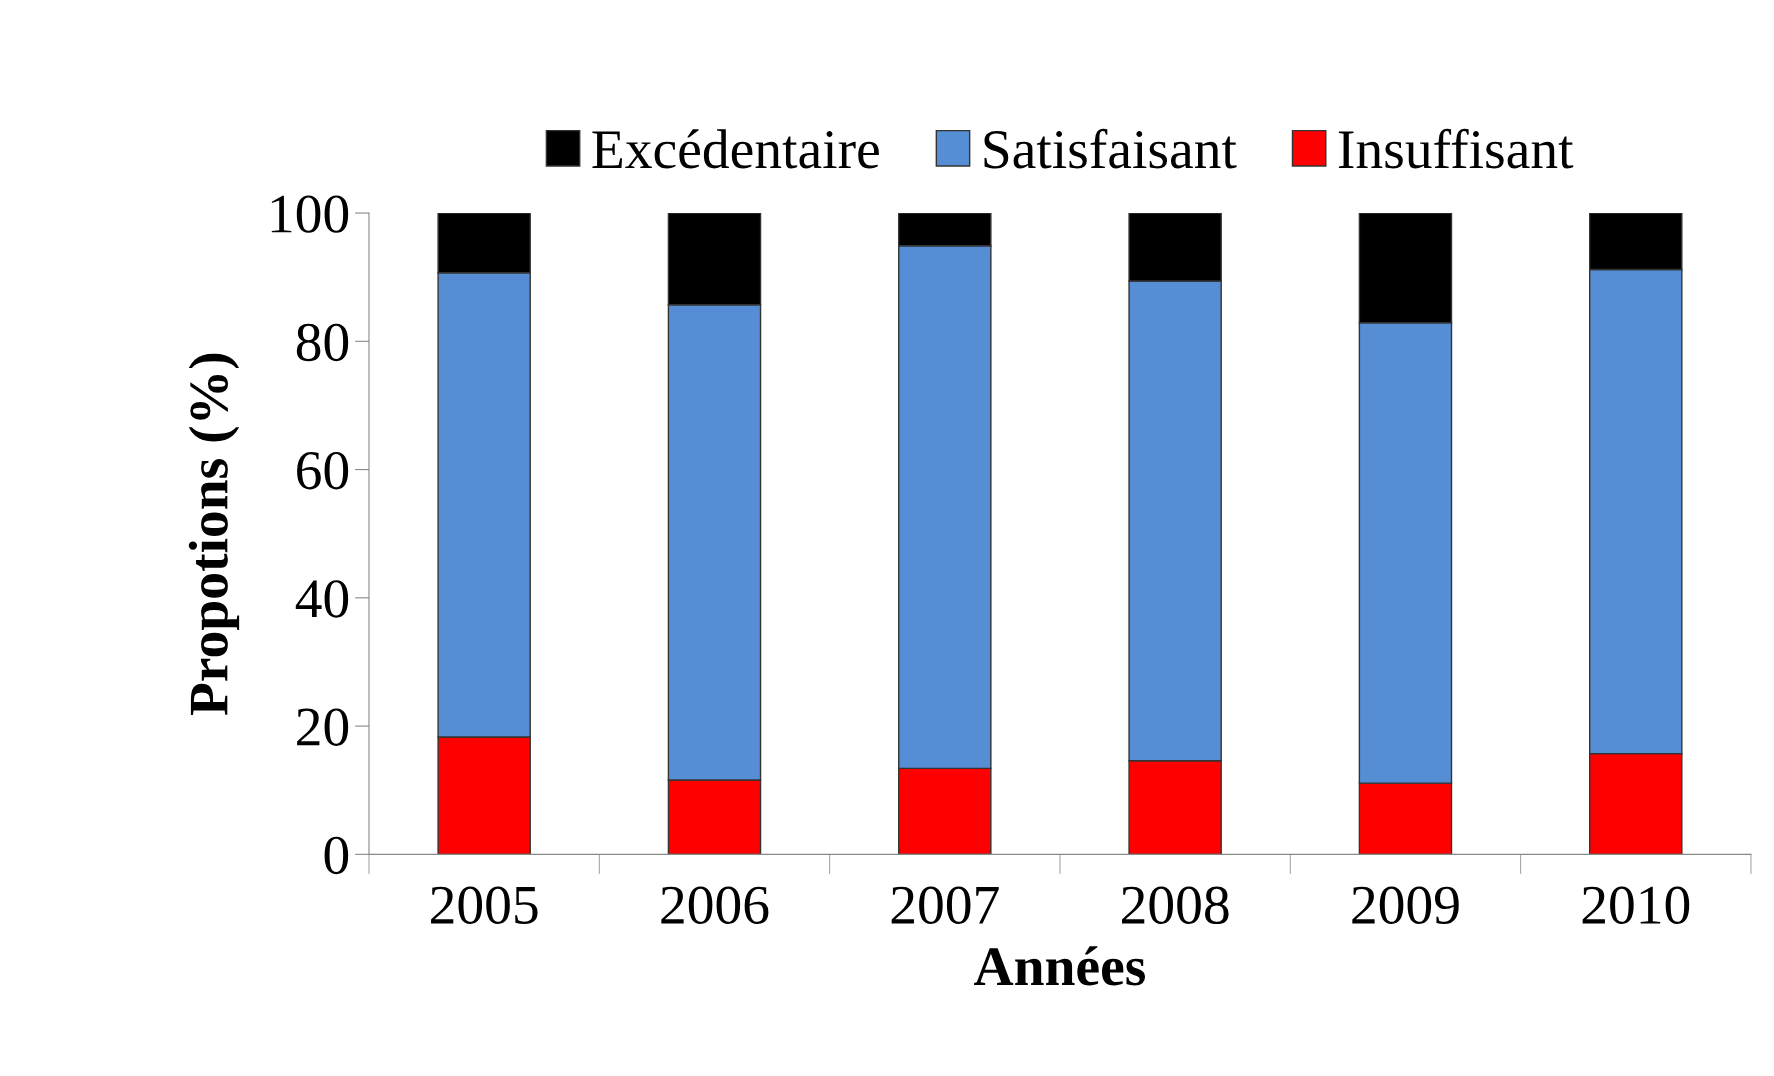 This screenshot has height=1076, width=1774. Describe the element at coordinates (323, 727) in the screenshot. I see `y-tick-label: 20` at that location.